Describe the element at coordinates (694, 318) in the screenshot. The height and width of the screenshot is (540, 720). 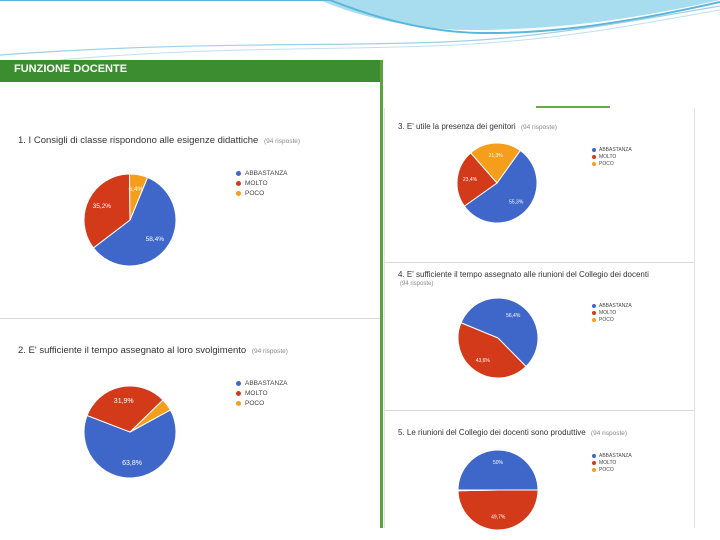
I see `right-panel-edge` at that location.